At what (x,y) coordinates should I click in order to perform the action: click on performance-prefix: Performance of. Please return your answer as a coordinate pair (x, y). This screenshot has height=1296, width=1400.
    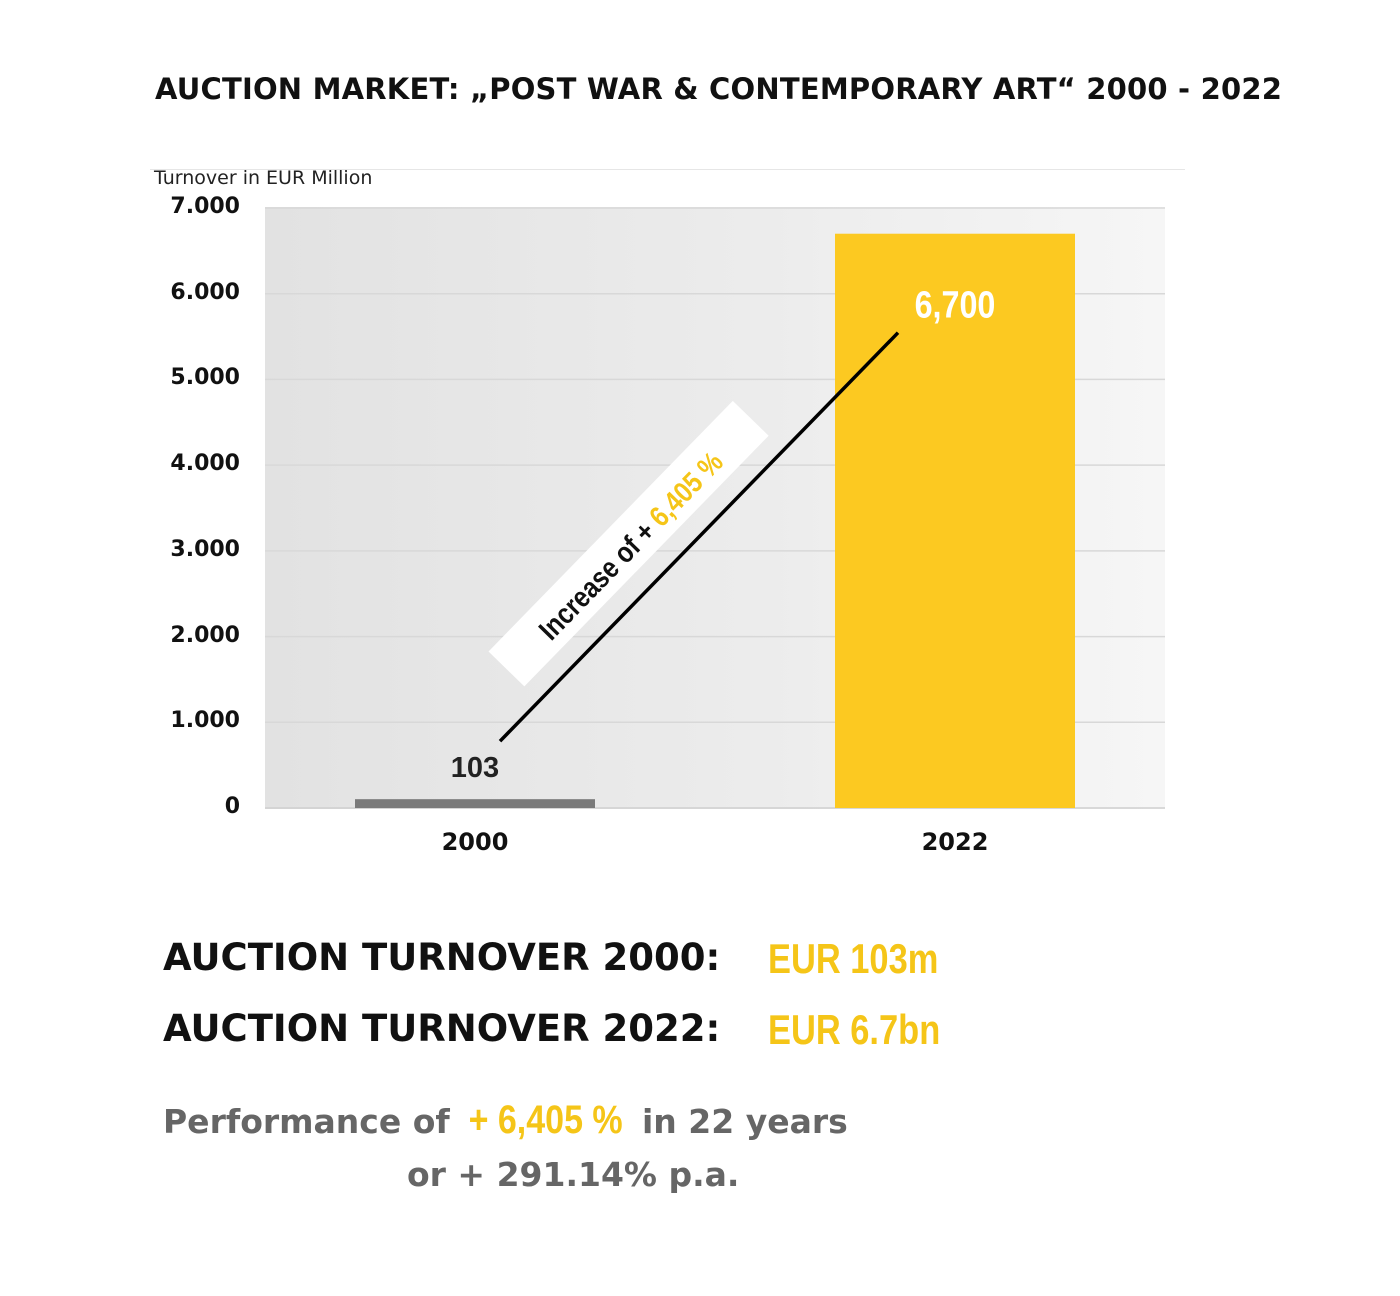
    Looking at the image, I should click on (312, 1121).